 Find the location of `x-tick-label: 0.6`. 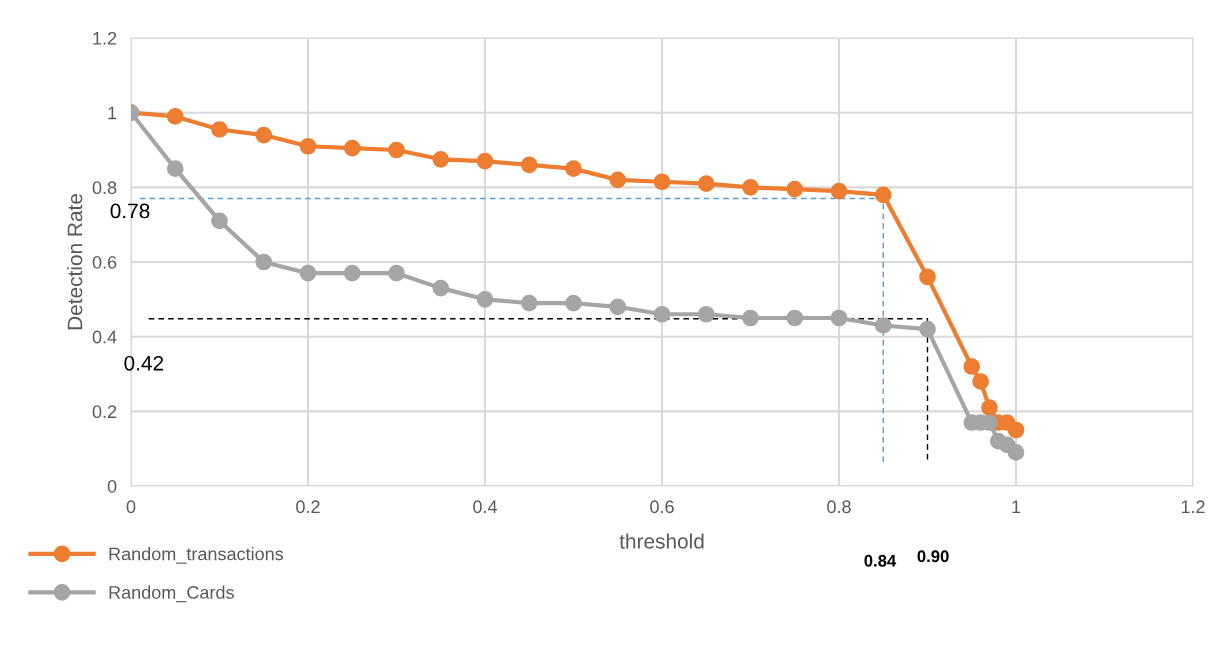

x-tick-label: 0.6 is located at coordinates (662, 507).